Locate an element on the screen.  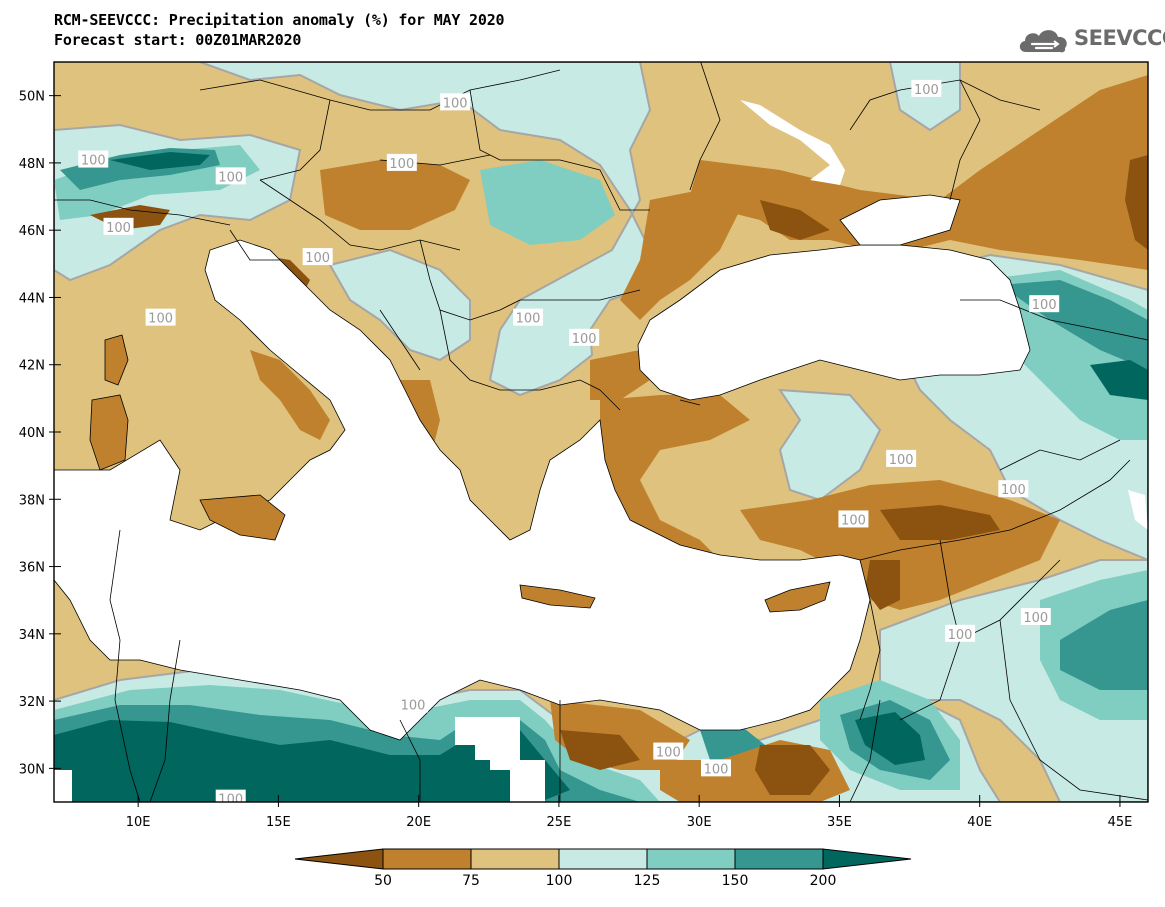
wet-very-sinai is located at coordinates (890, 738).